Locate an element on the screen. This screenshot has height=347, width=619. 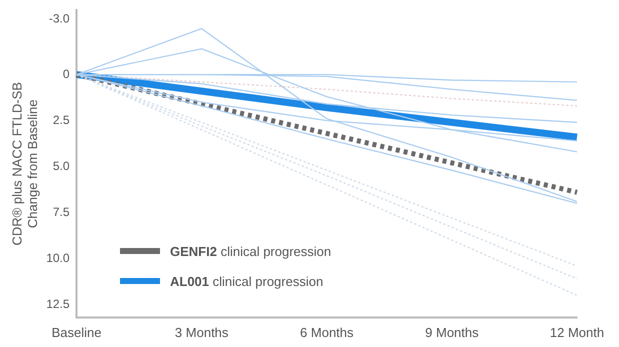
x-tick-label: 6 Months is located at coordinates (327, 332).